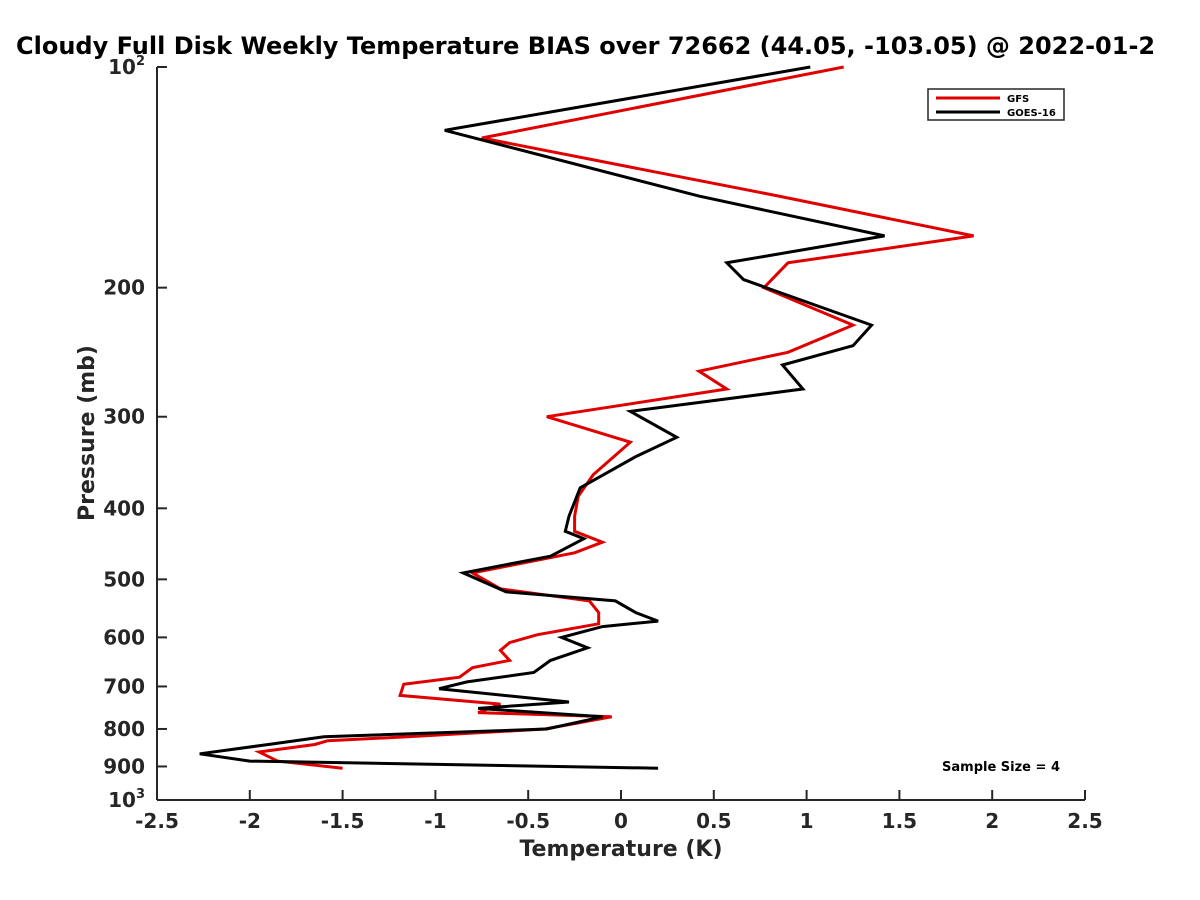 The height and width of the screenshot is (900, 1200). I want to click on x-tick-label: -0.5, so click(528, 821).